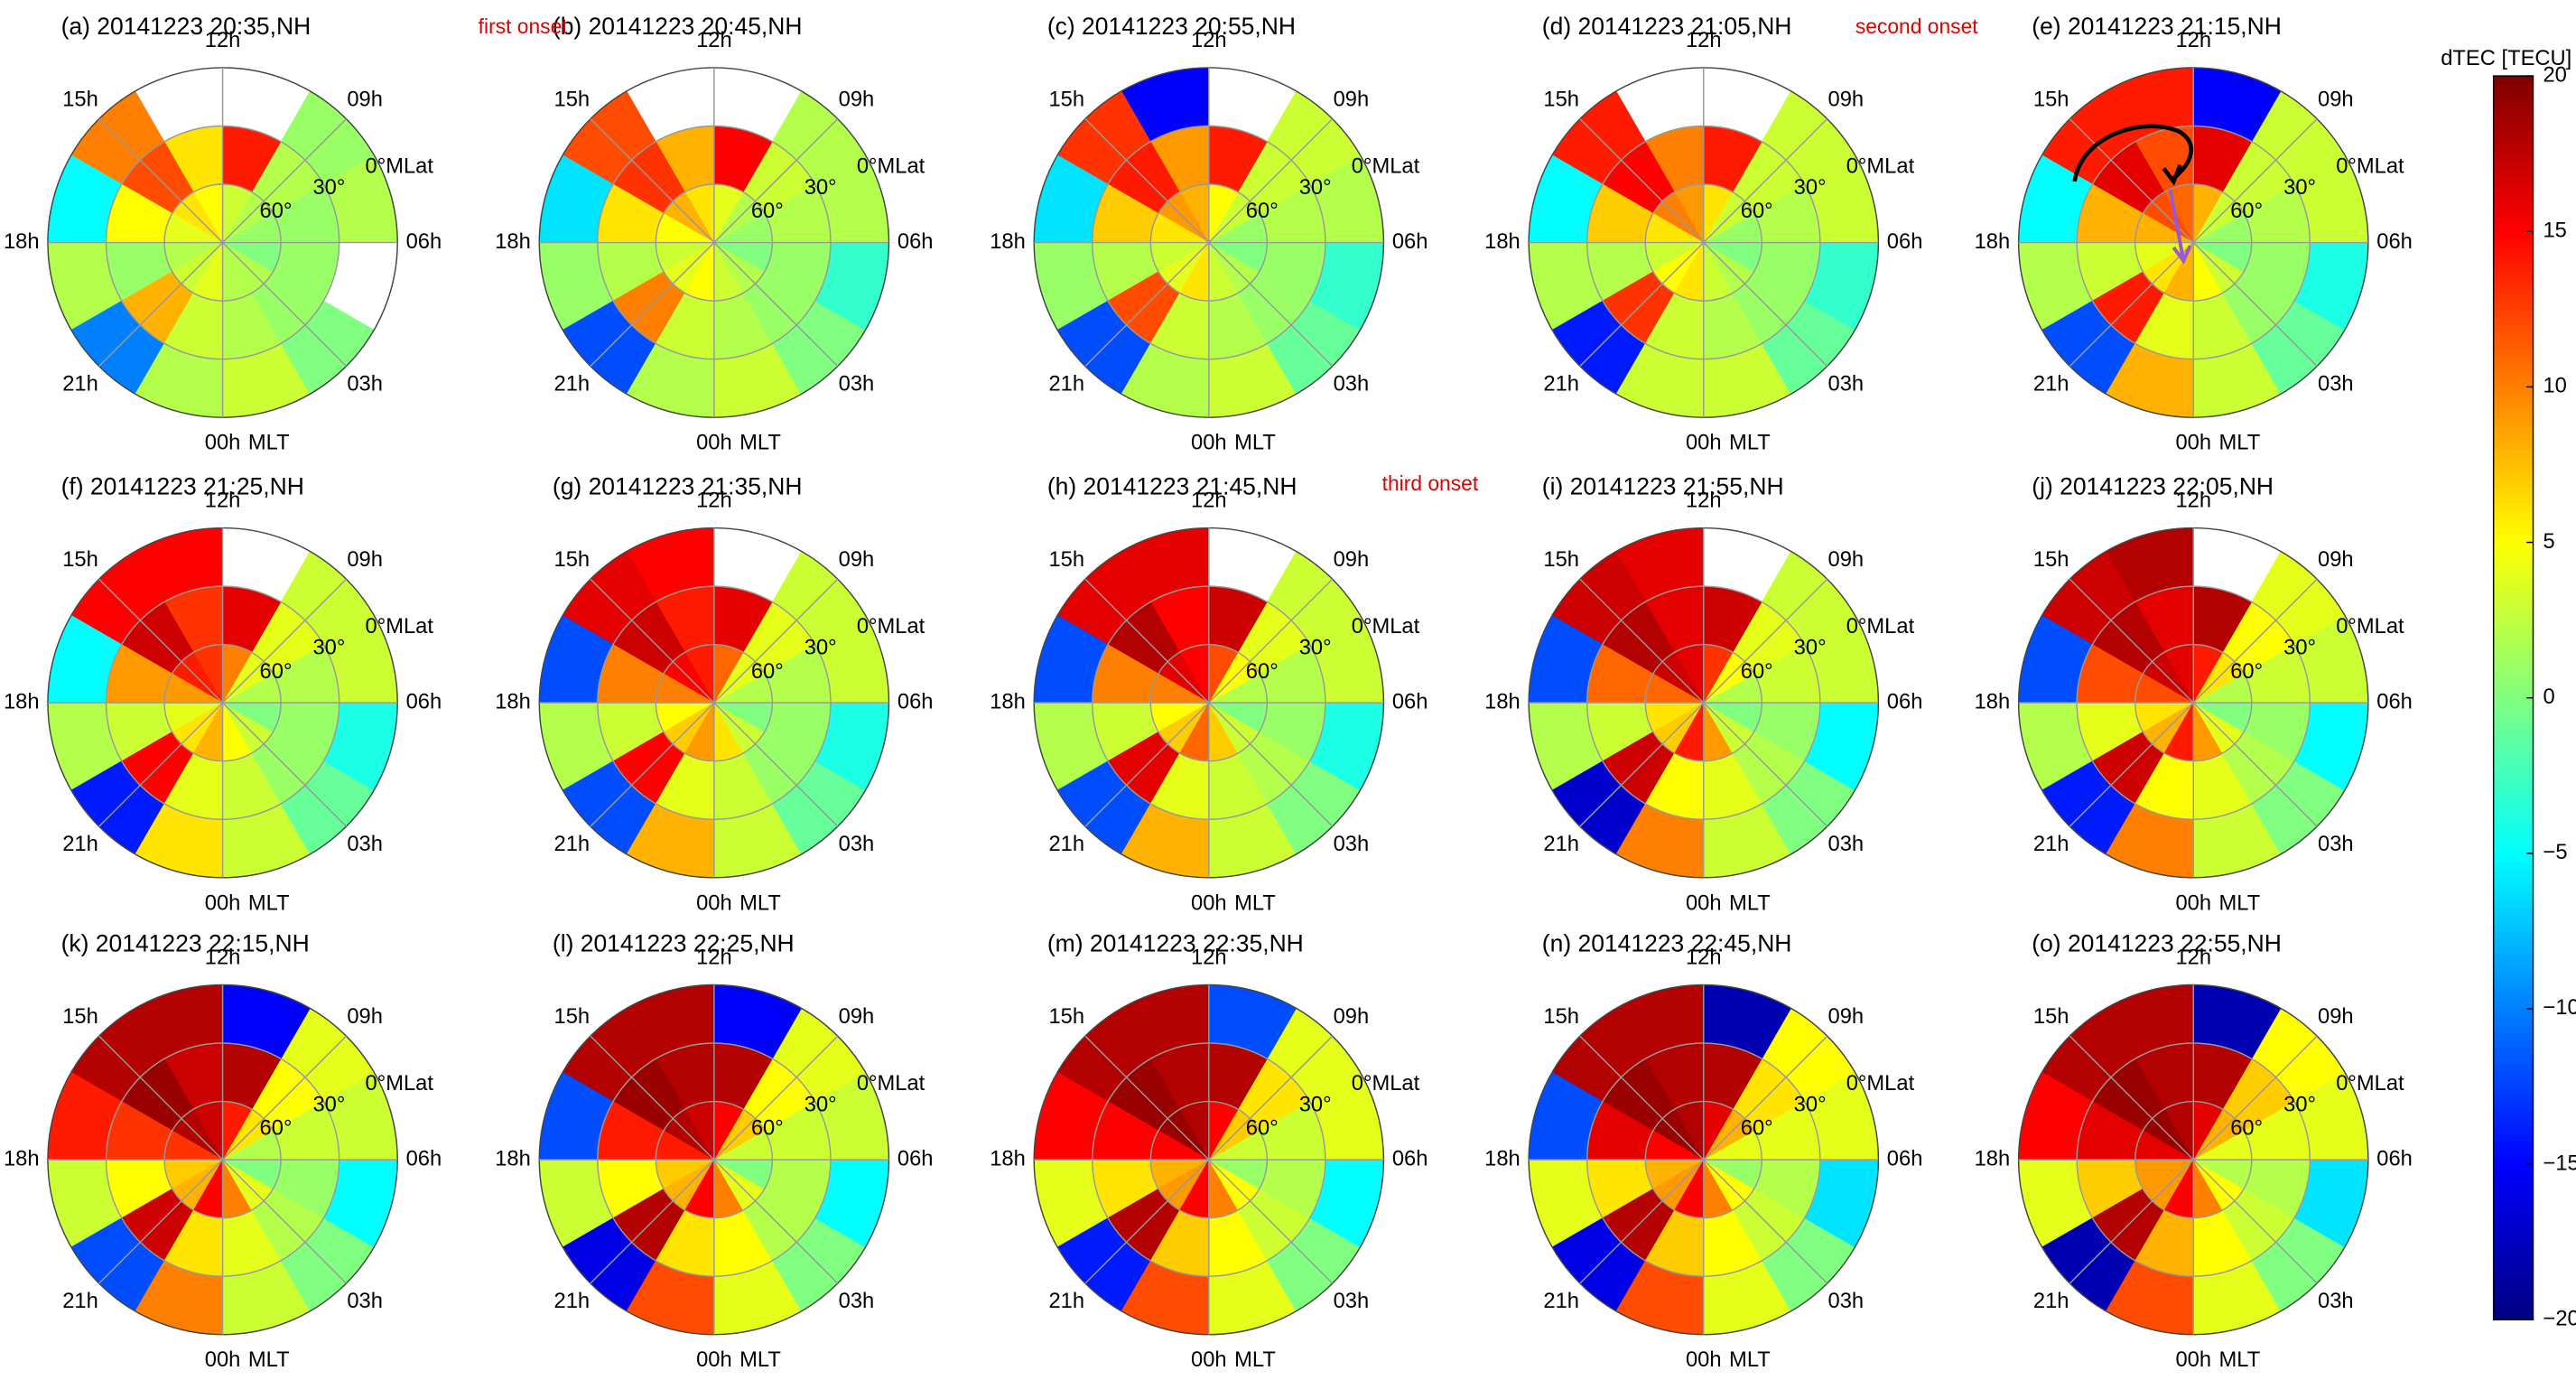  What do you see at coordinates (524, 26) in the screenshot?
I see `annotation: first onset` at bounding box center [524, 26].